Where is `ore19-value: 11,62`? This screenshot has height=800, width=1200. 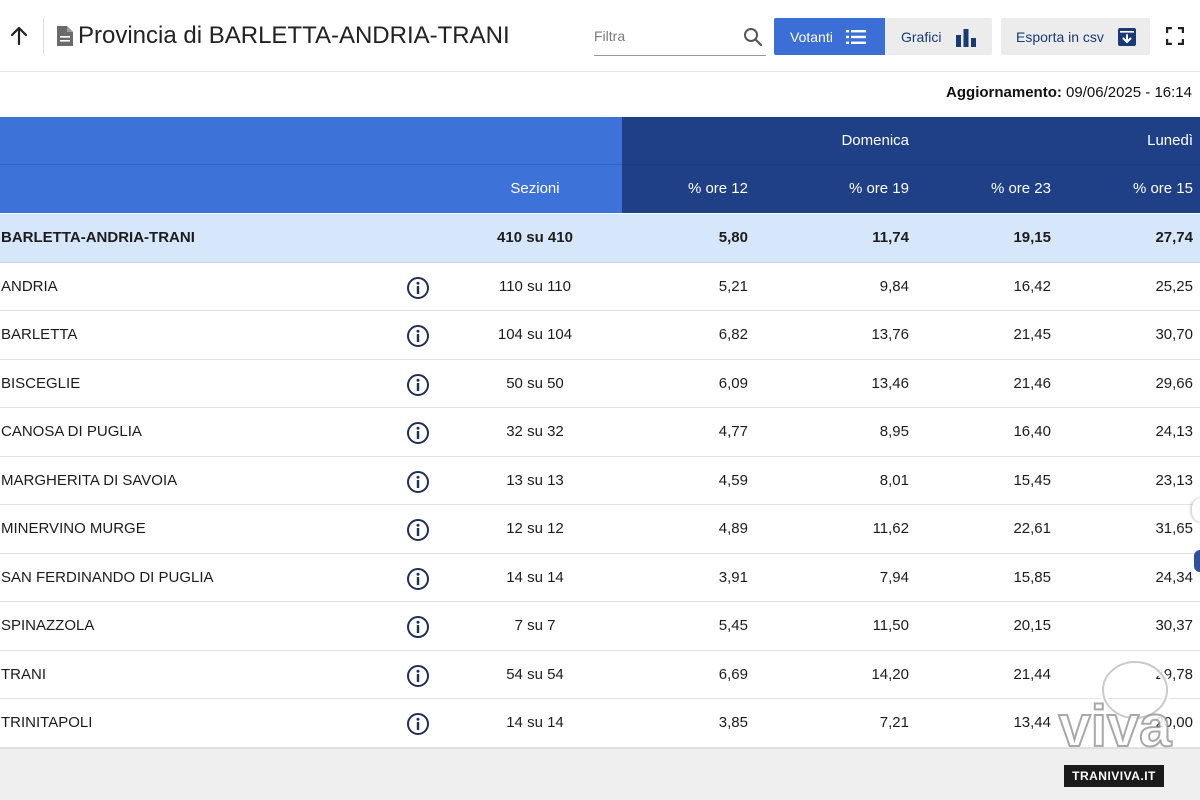 ore19-value: 11,62 is located at coordinates (890, 528).